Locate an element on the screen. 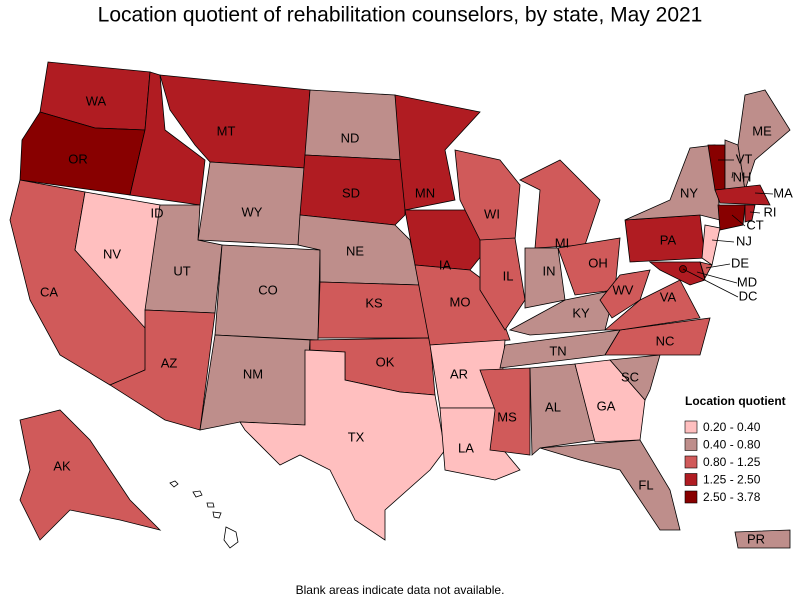 This screenshot has width=800, height=605. state-label: VT is located at coordinates (744, 158).